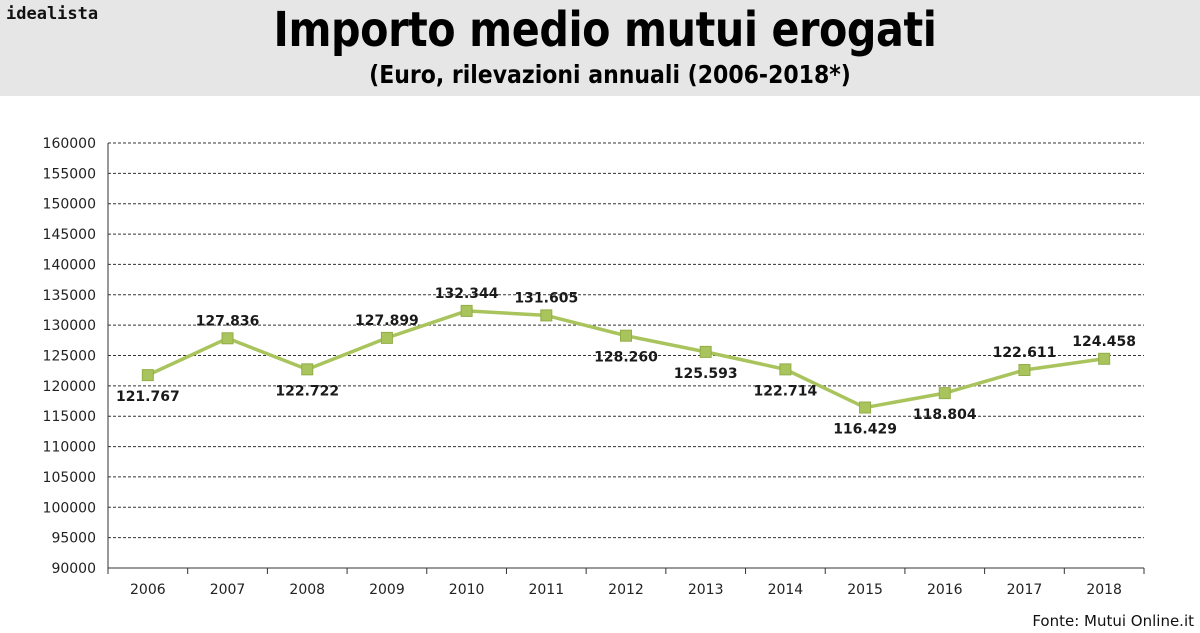 The height and width of the screenshot is (633, 1200). Describe the element at coordinates (1113, 621) in the screenshot. I see `source-note: Fonte: Mutui Online.it` at that location.